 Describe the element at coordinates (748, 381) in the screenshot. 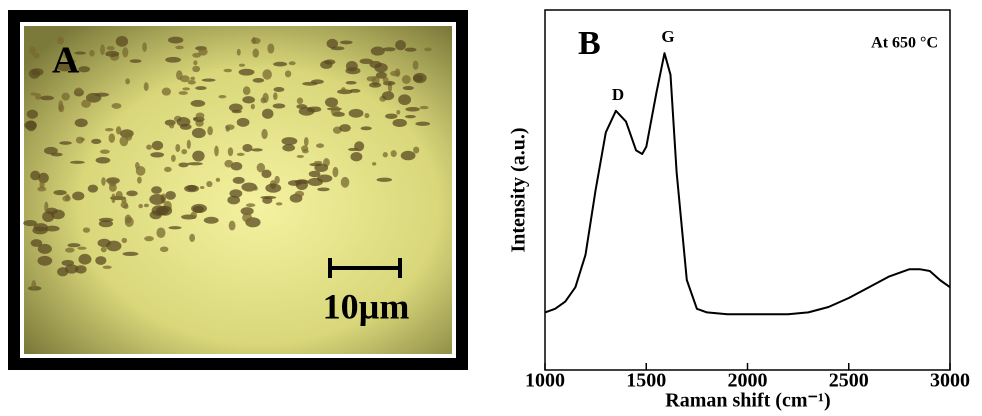

I see `x-tick-label: 2000` at that location.